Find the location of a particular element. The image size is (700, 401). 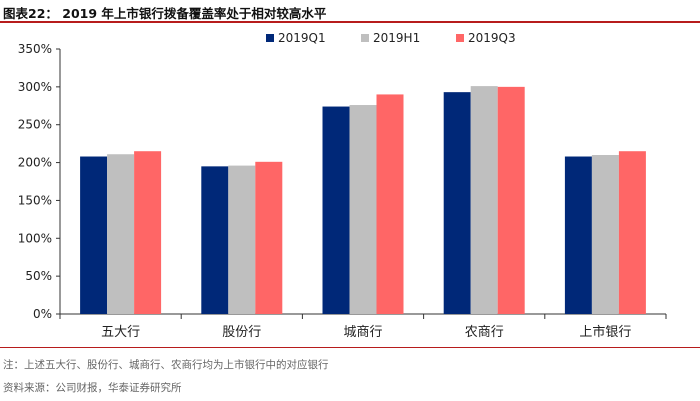

y-tick-label: 300% is located at coordinates (35, 87).